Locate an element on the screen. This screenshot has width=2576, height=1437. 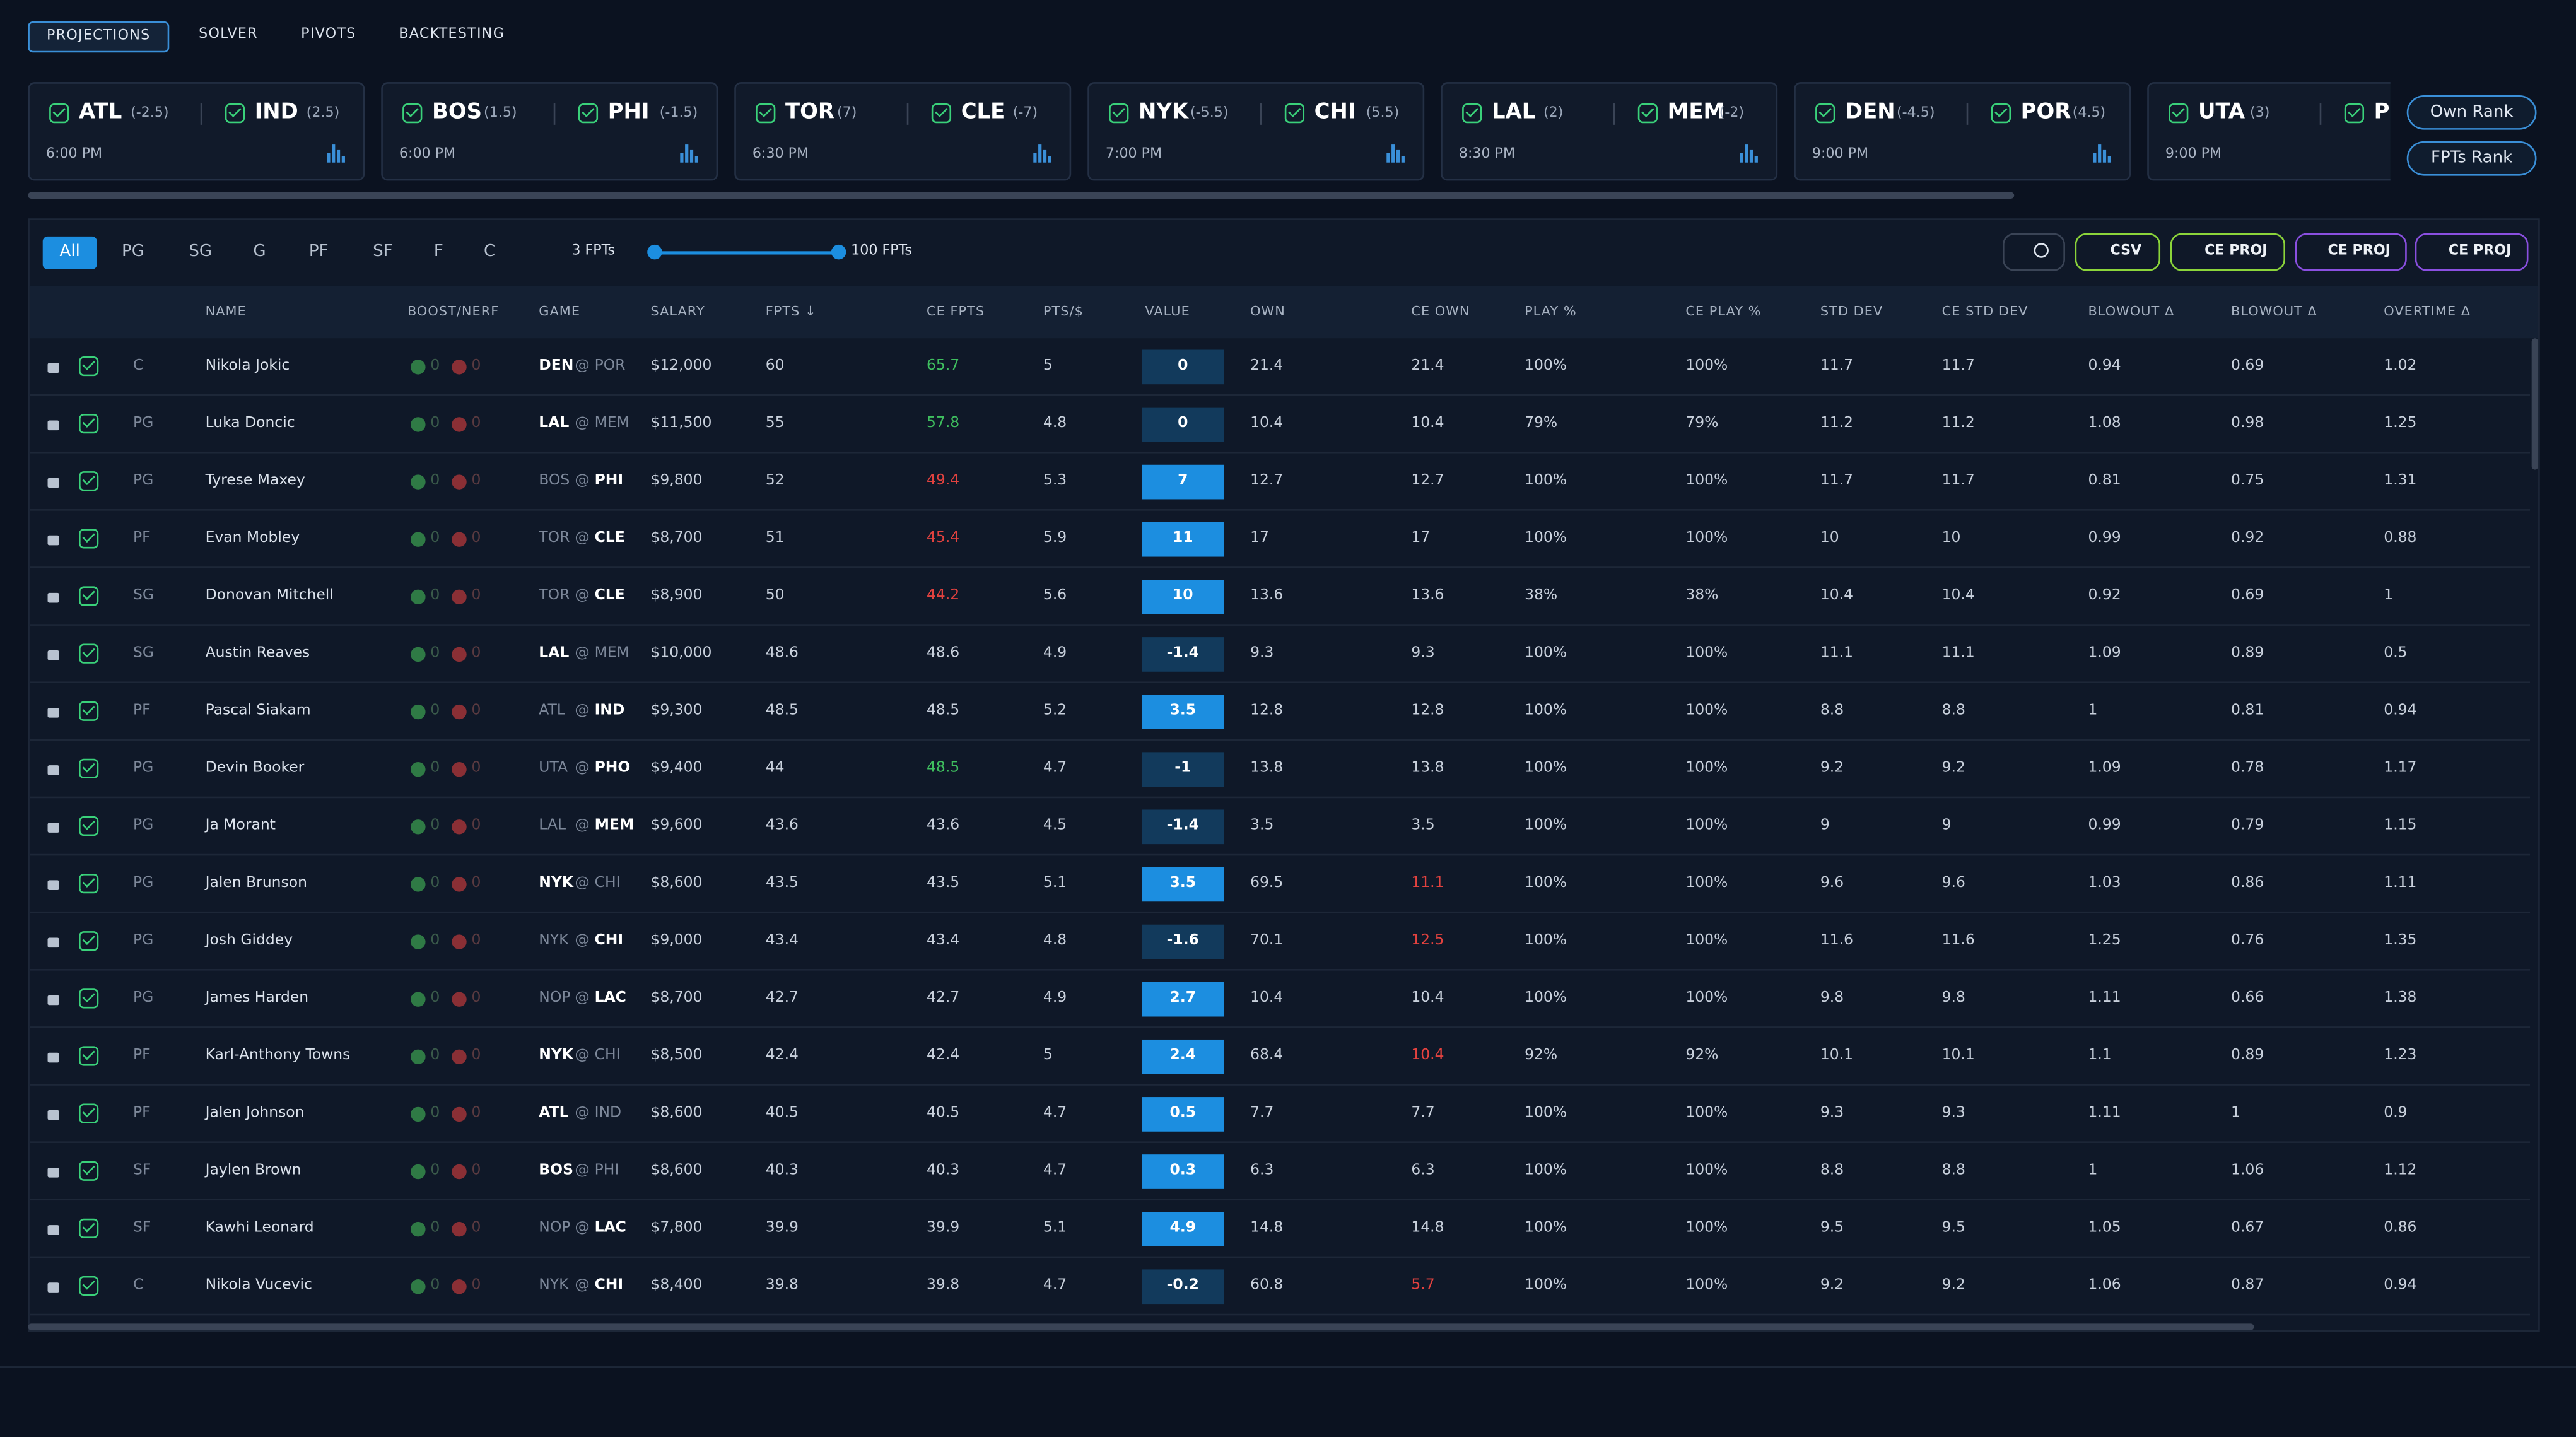
game-card: NYK (-5.5) CHI (5.5) 7:00 PM is located at coordinates (1256, 131).